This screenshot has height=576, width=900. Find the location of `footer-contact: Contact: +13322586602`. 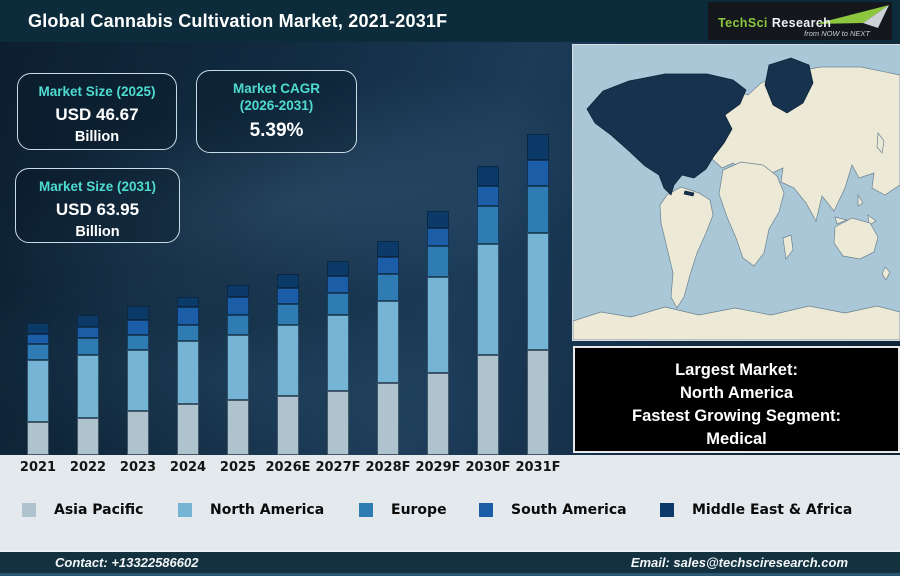

footer-contact: Contact: +13322586602 is located at coordinates (127, 562).